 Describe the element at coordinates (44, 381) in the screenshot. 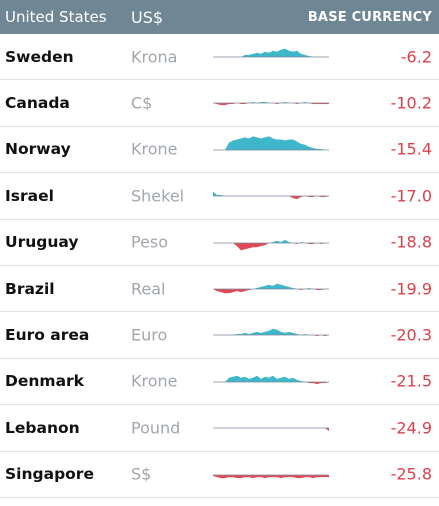

I see `country-name: Denmark` at that location.